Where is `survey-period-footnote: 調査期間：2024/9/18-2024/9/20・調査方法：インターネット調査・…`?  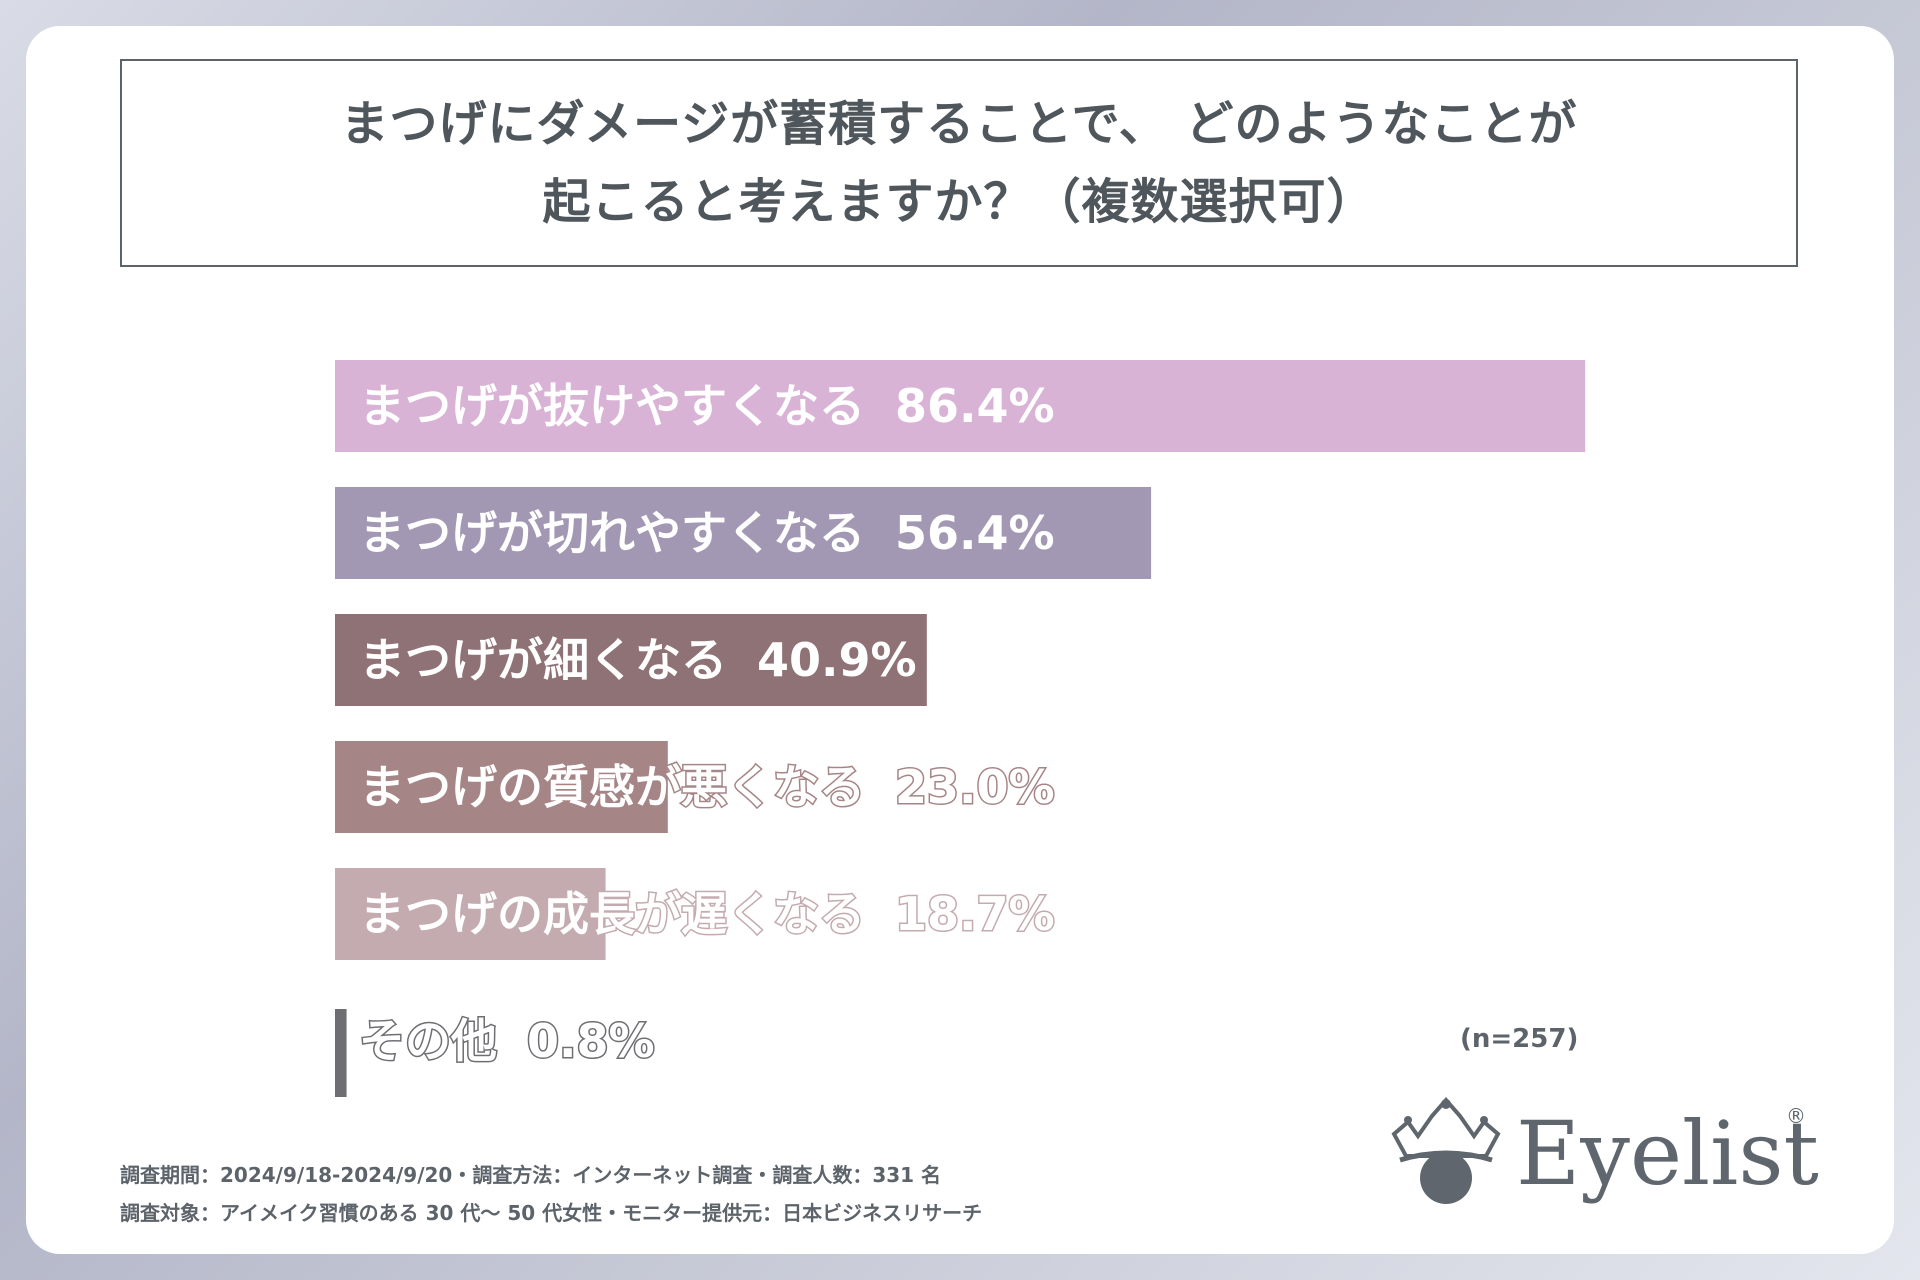 survey-period-footnote: 調査期間：2024/9/18-2024/9/20・調査方法：インターネット調査・… is located at coordinates (531, 1175).